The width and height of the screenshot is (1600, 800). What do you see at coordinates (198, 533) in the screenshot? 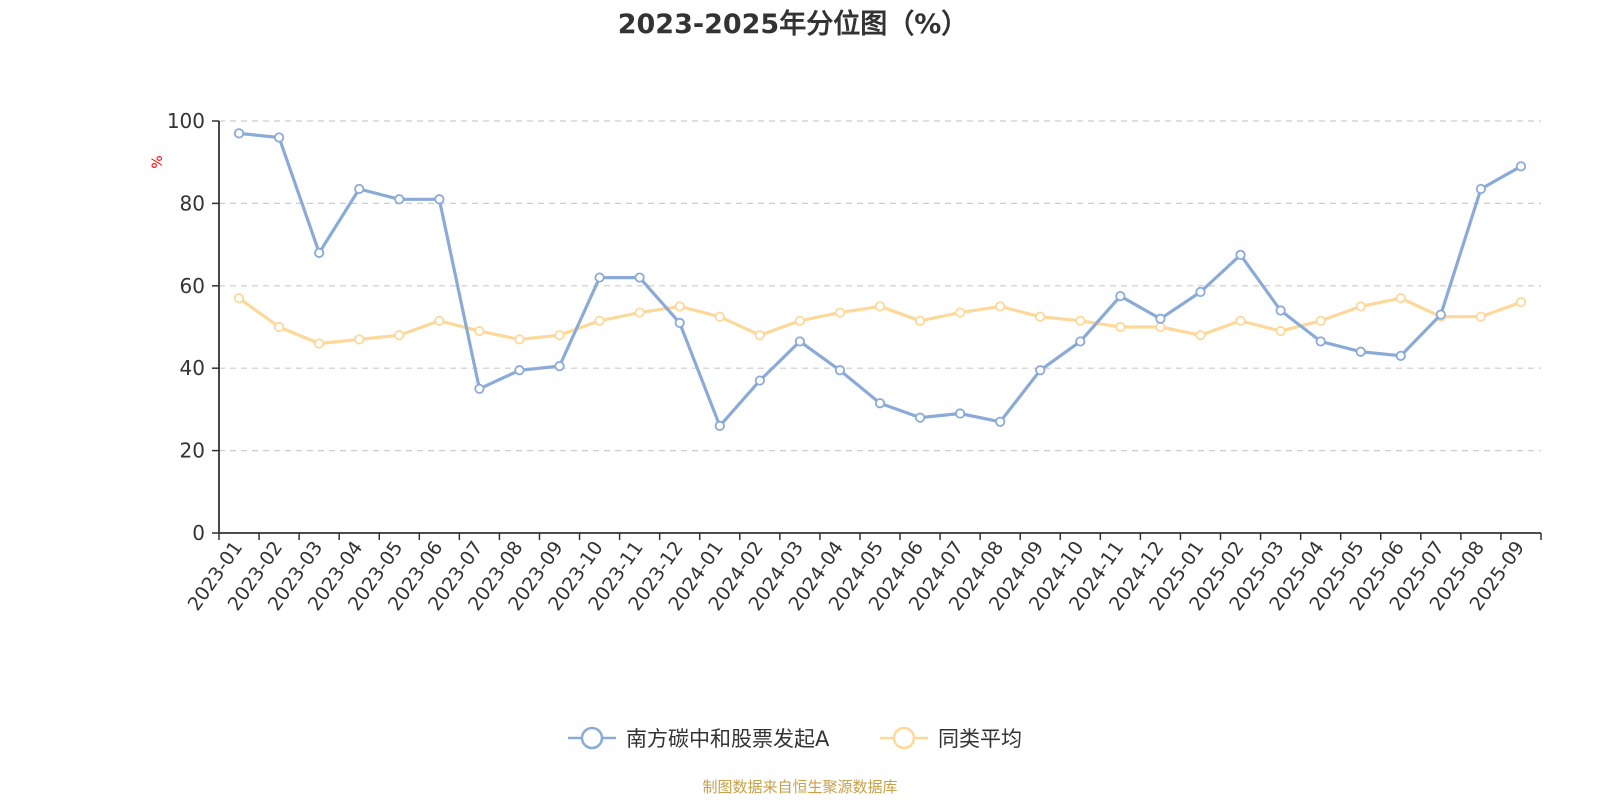
I see `y-tick-label: 0` at bounding box center [198, 533].